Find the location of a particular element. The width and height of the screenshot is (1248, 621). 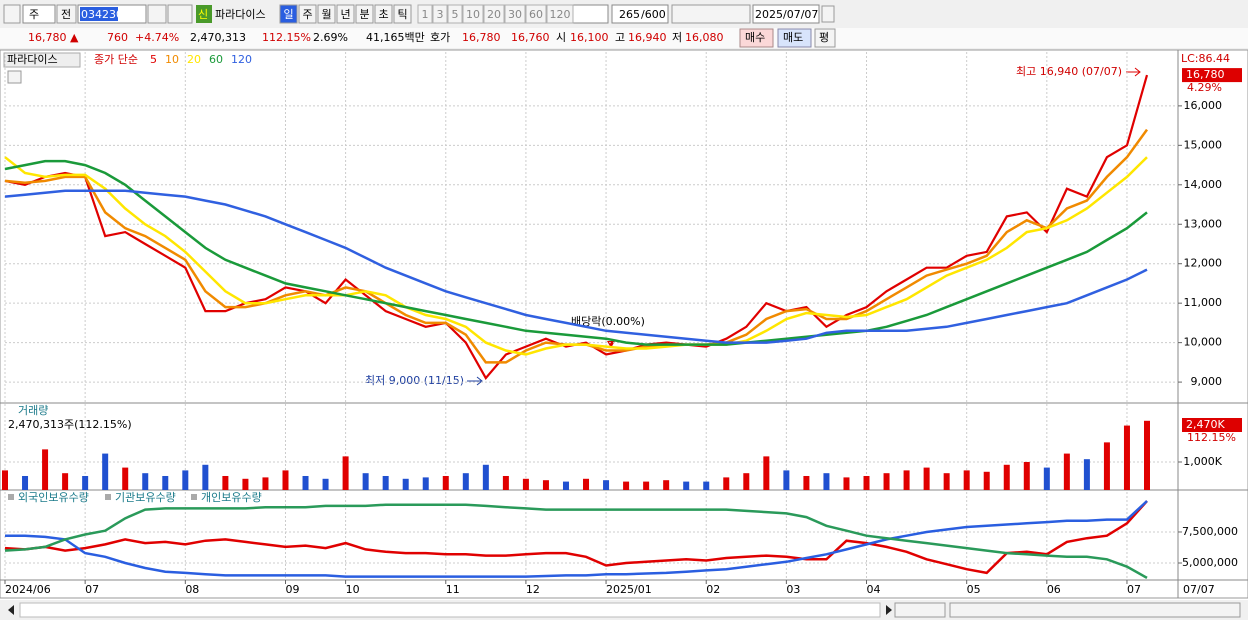

low-label: 저 is located at coordinates (677, 37).